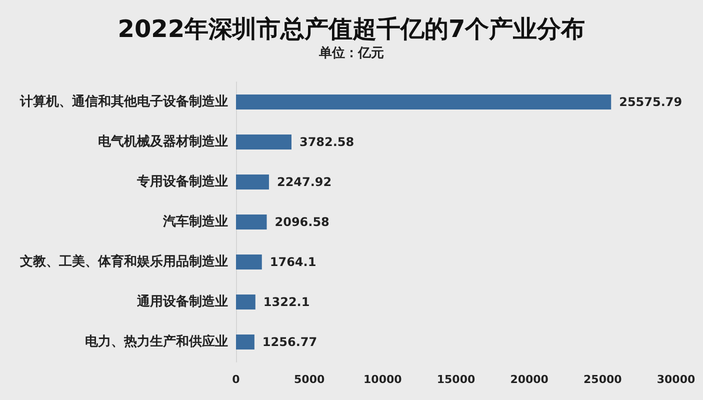  Describe the element at coordinates (529, 379) in the screenshot. I see `x-tick-label: 20000` at that location.